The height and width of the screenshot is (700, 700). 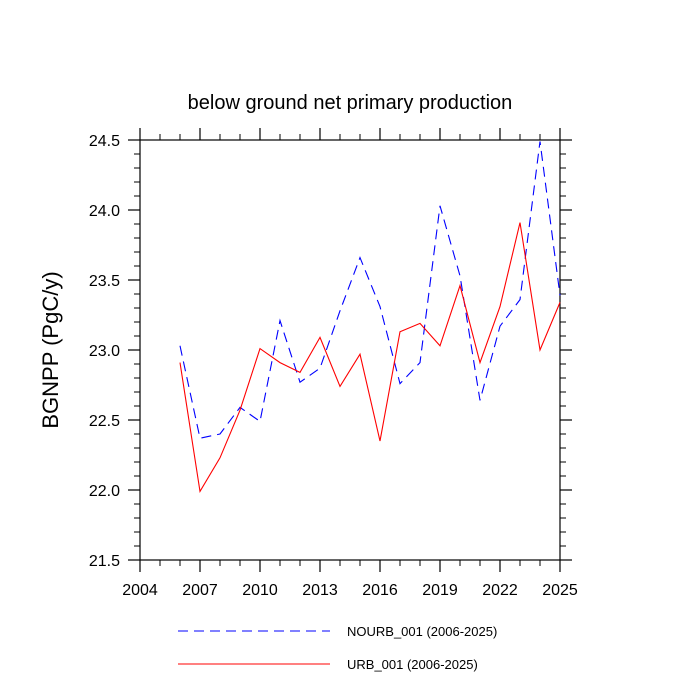 I want to click on y-tick-label: 23.0, so click(x=104, y=351).